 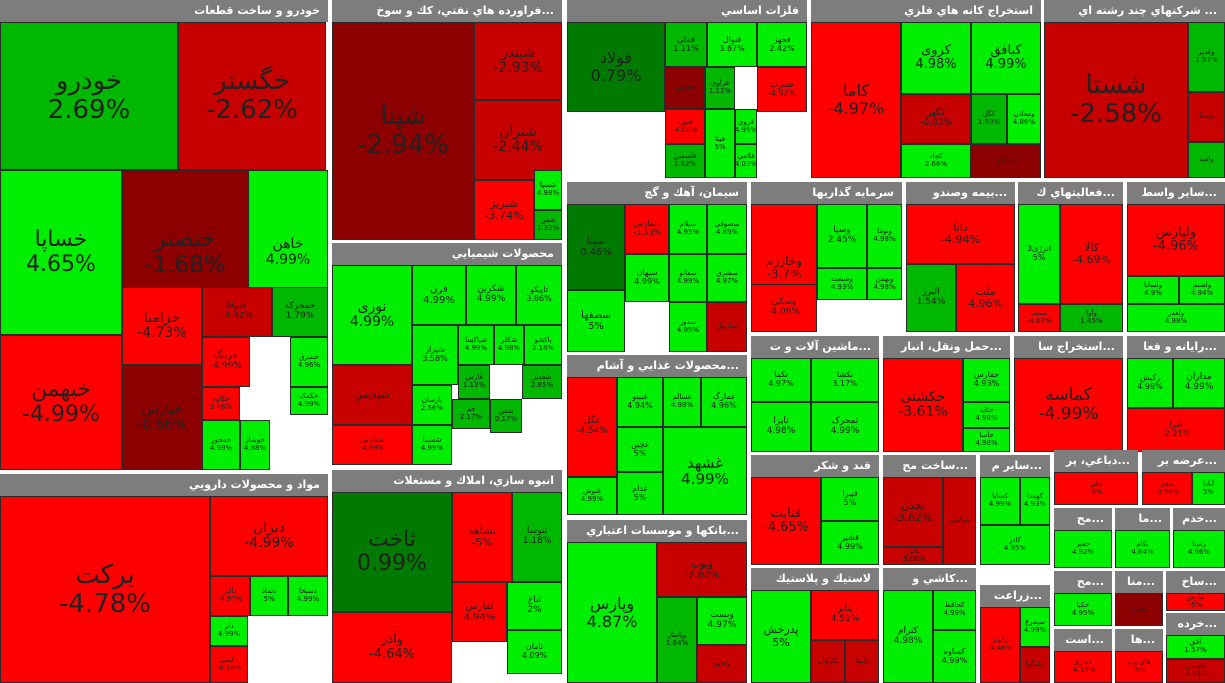 What do you see at coordinates (1000, 501) in the screenshot?
I see `stock-tile-کسایا: کسایا 4.99%` at bounding box center [1000, 501].